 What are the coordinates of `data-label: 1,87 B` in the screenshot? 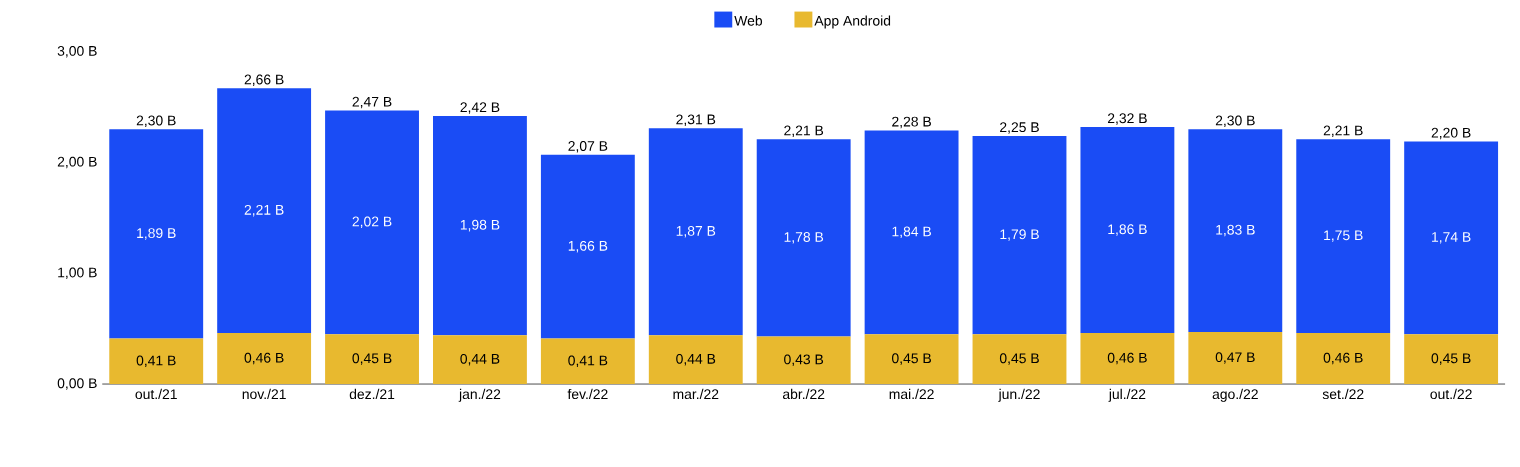 It's located at (696, 232).